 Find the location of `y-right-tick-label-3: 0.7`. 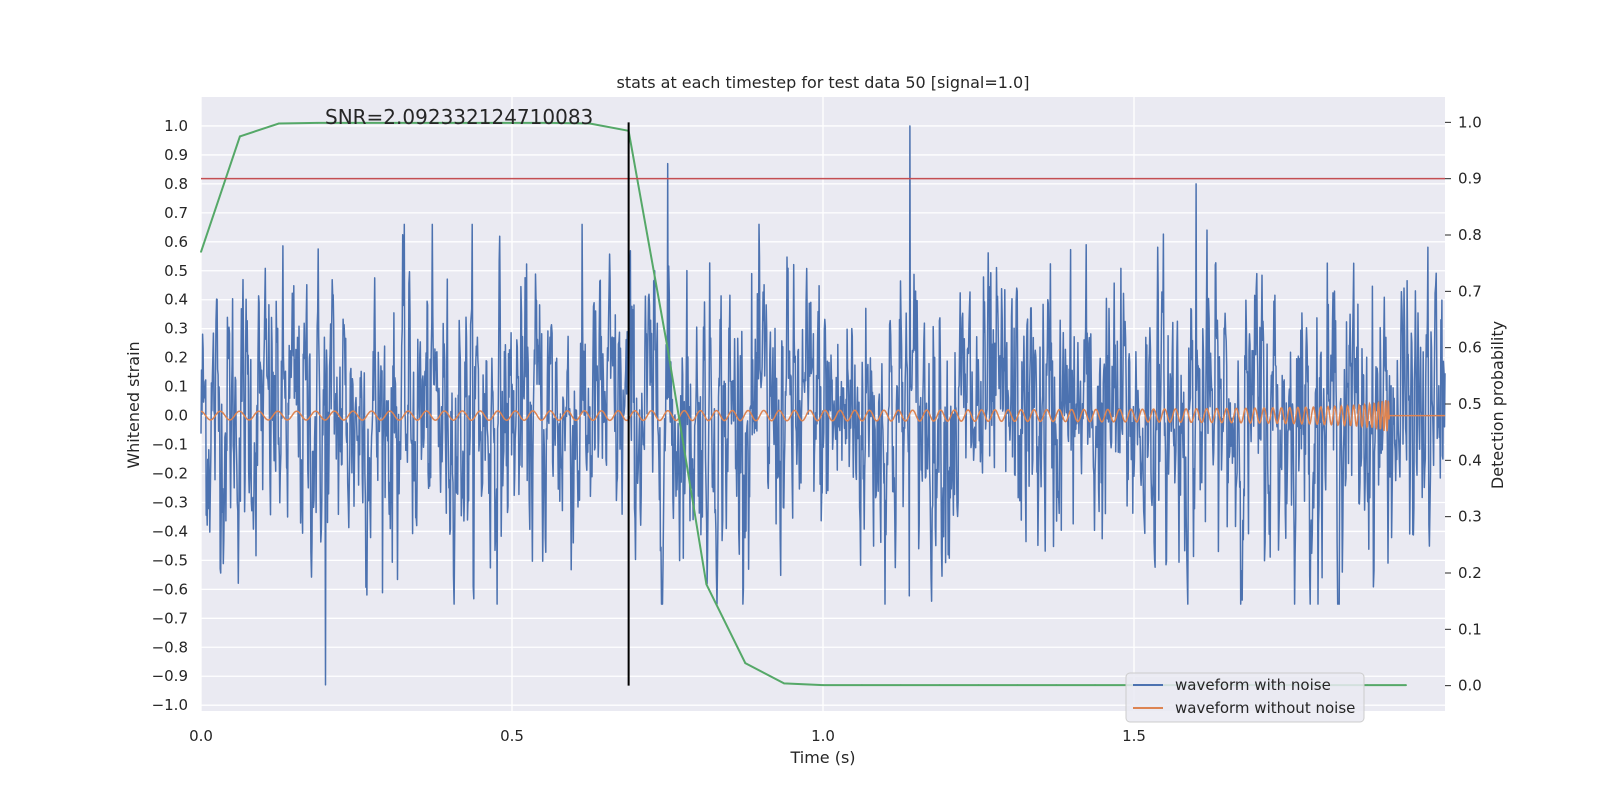

y-right-tick-label-3: 0.7 is located at coordinates (1470, 291).